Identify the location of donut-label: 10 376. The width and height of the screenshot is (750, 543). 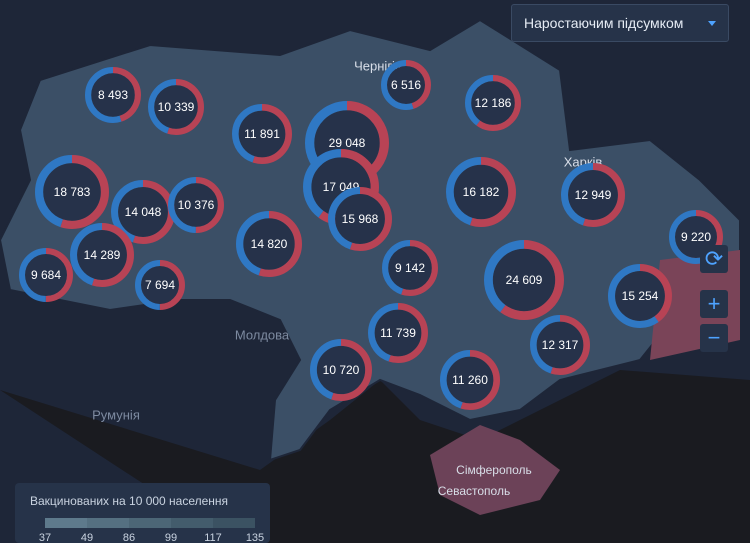
(196, 205).